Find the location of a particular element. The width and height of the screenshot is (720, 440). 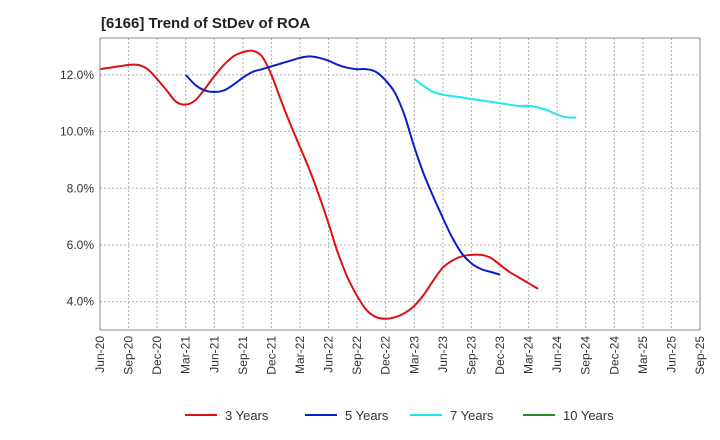

x-tick-label: Jun-21 is located at coordinates (214, 354).